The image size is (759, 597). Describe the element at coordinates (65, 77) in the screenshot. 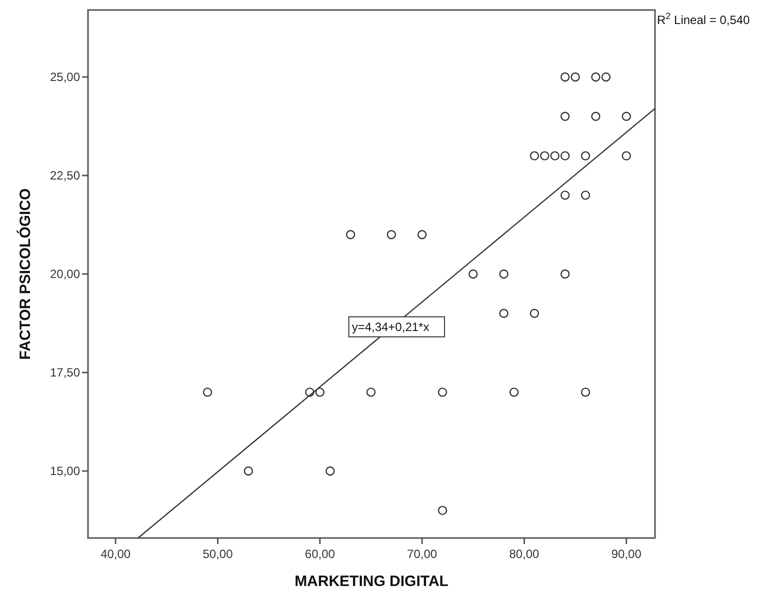

I see `y-tick-label: 25,00` at that location.